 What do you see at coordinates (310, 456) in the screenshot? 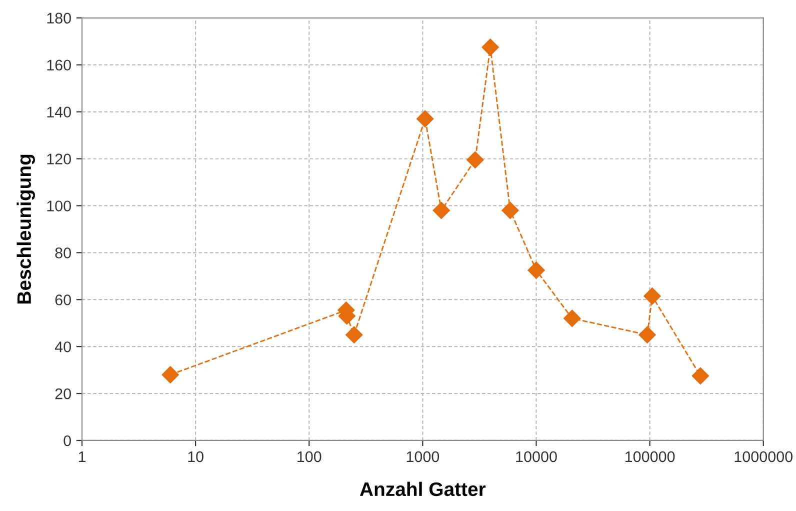
I see `x-tick-label: 100` at bounding box center [310, 456].